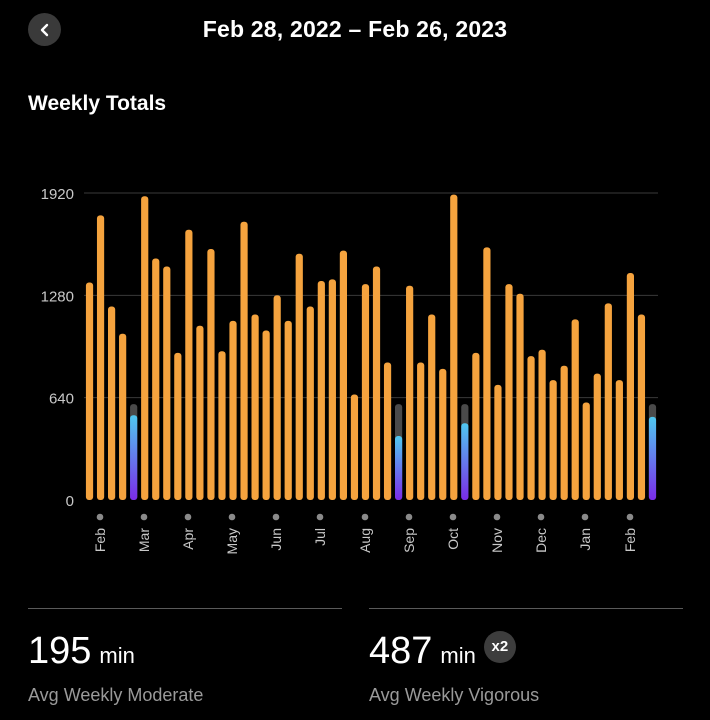  Describe the element at coordinates (320, 537) in the screenshot. I see `x-tick-label-5: Jul` at that location.